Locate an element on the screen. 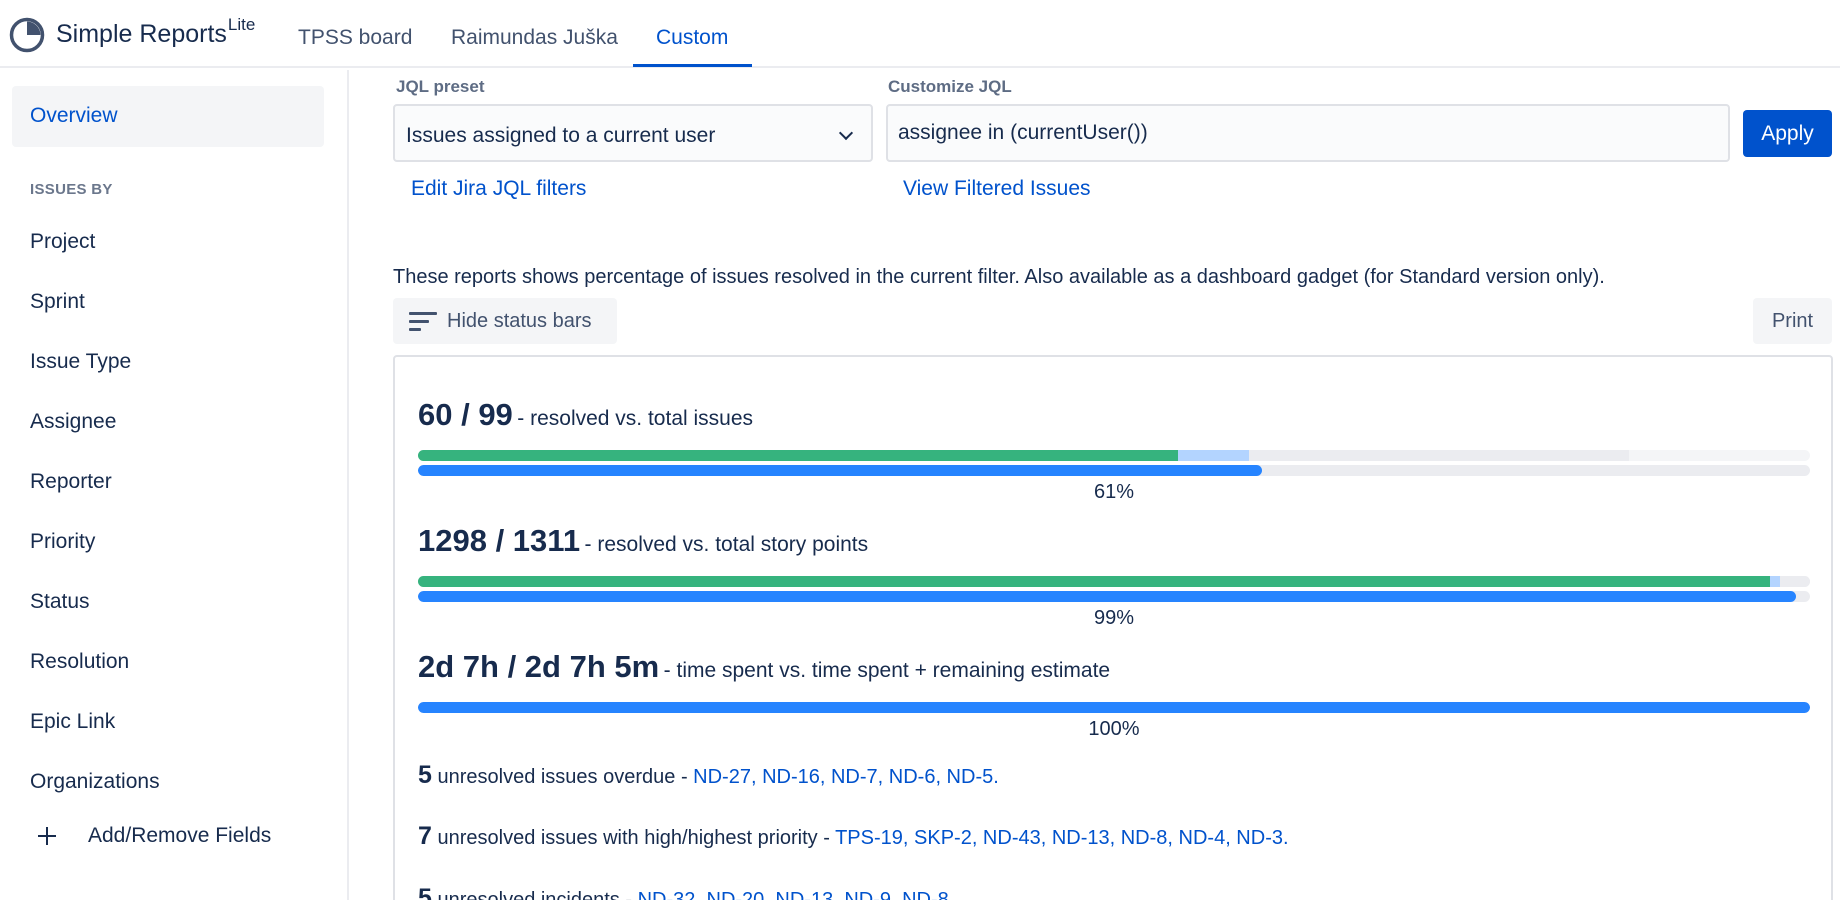 The height and width of the screenshot is (900, 1840). metric-issues: 60 / 99 - resolved vs. total issues is located at coordinates (585, 415).